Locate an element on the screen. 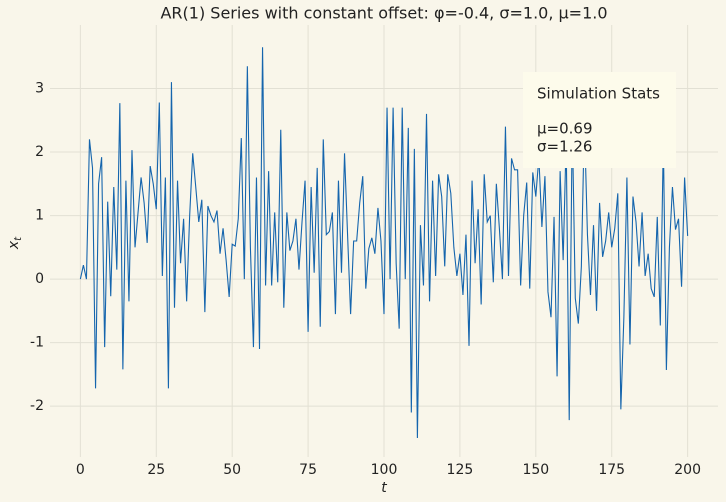 The width and height of the screenshot is (726, 502). y-axis-label: xt is located at coordinates (15, 243).